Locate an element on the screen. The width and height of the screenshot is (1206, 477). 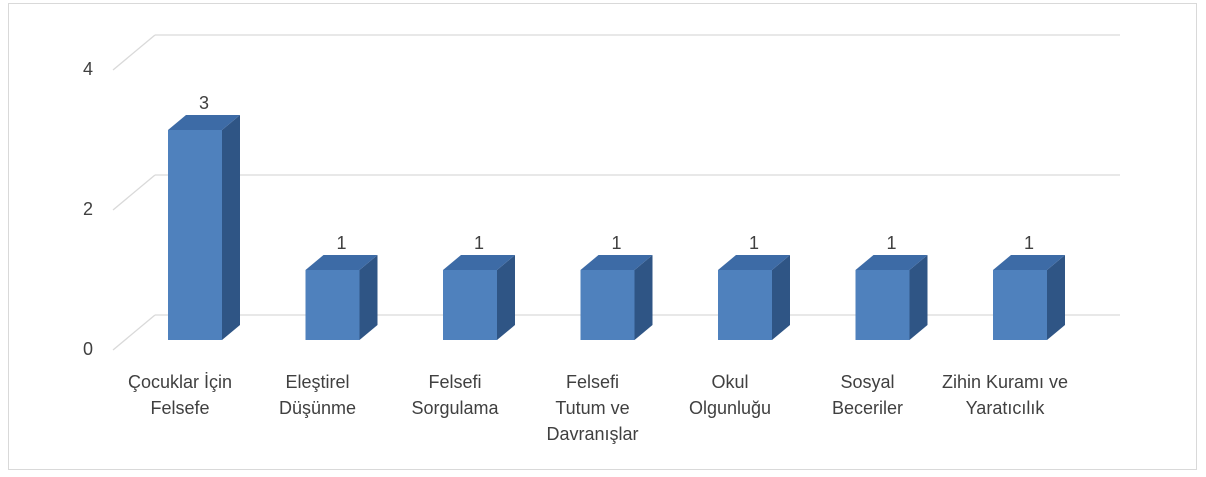
x-tick-label: Felsefi Sorgulama is located at coordinates (455, 395).